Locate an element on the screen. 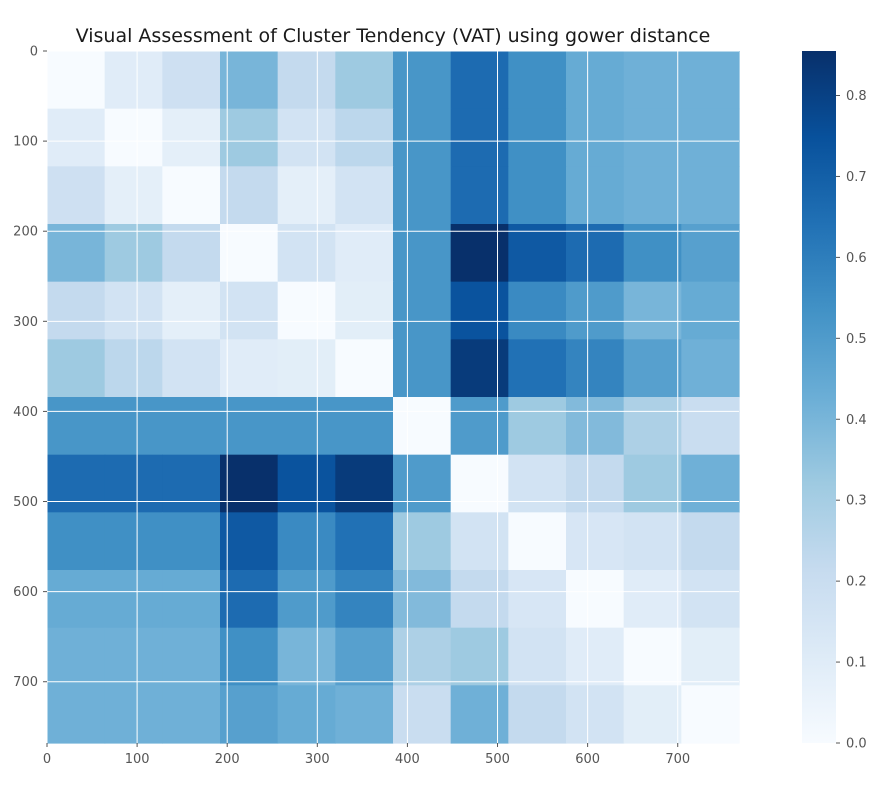  y-tick-label: 200 is located at coordinates (25, 232).